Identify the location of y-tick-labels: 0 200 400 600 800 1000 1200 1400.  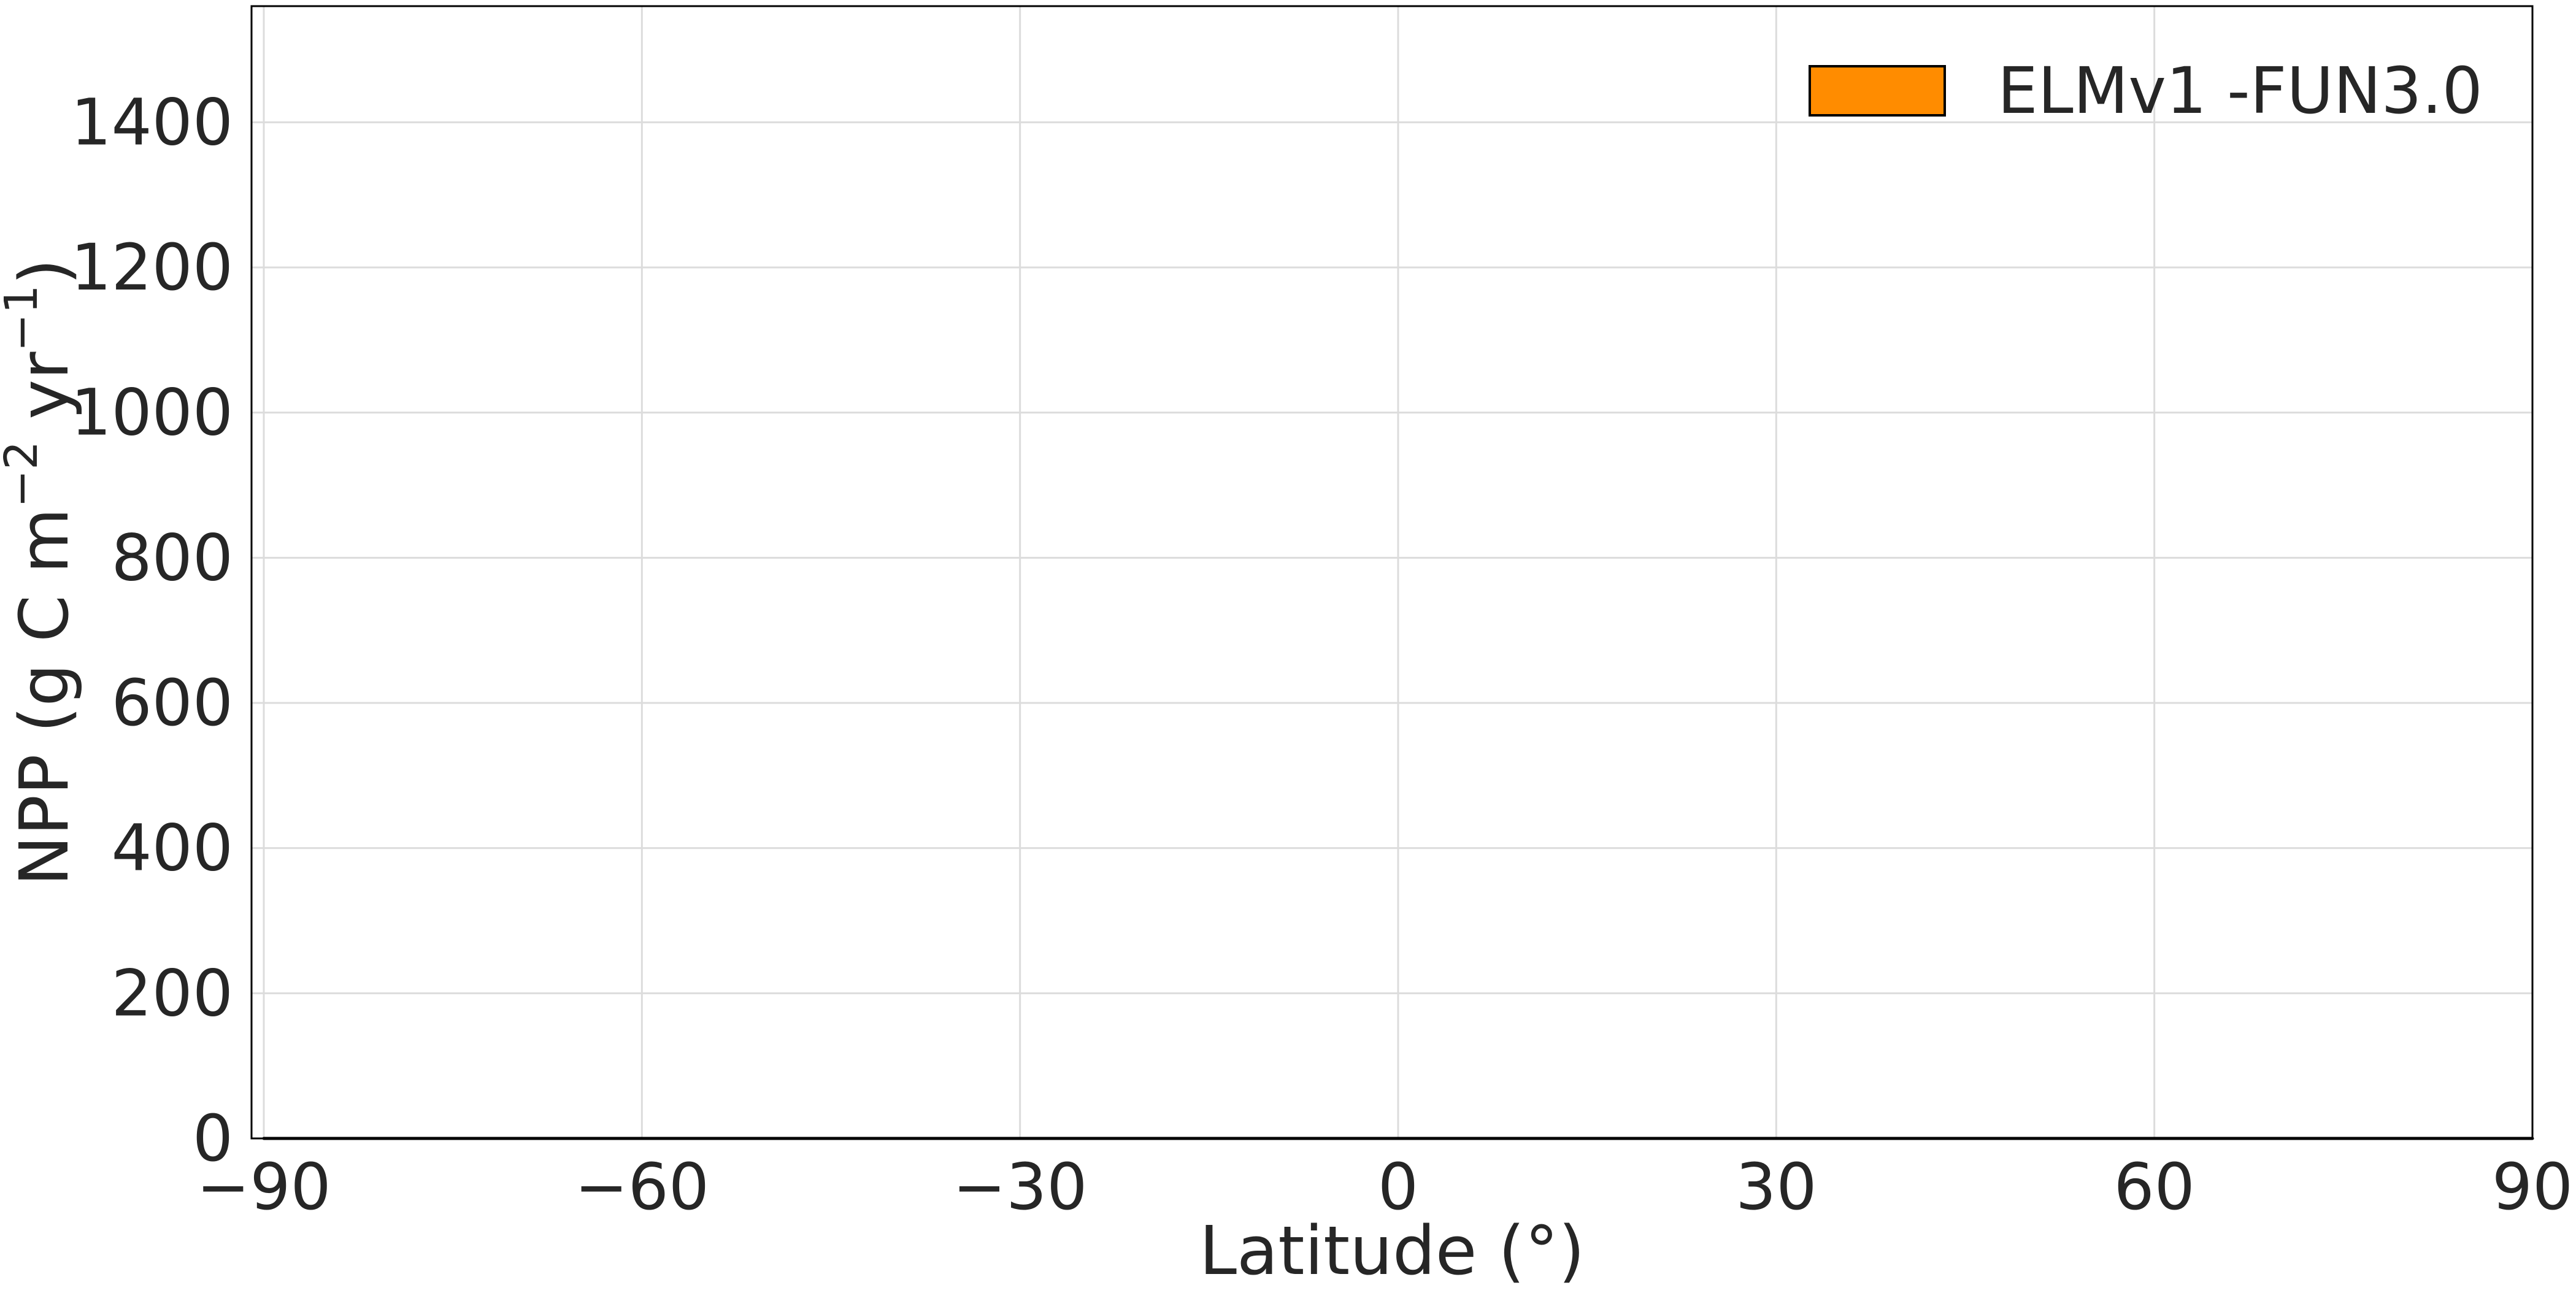
(152, 630).